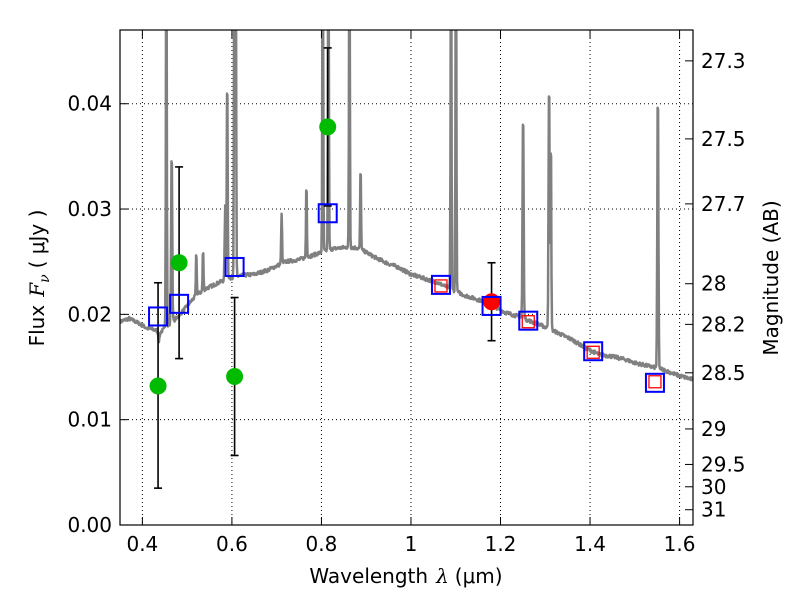  What do you see at coordinates (89, 525) in the screenshot?
I see `y-tick-label: 0.00` at bounding box center [89, 525].